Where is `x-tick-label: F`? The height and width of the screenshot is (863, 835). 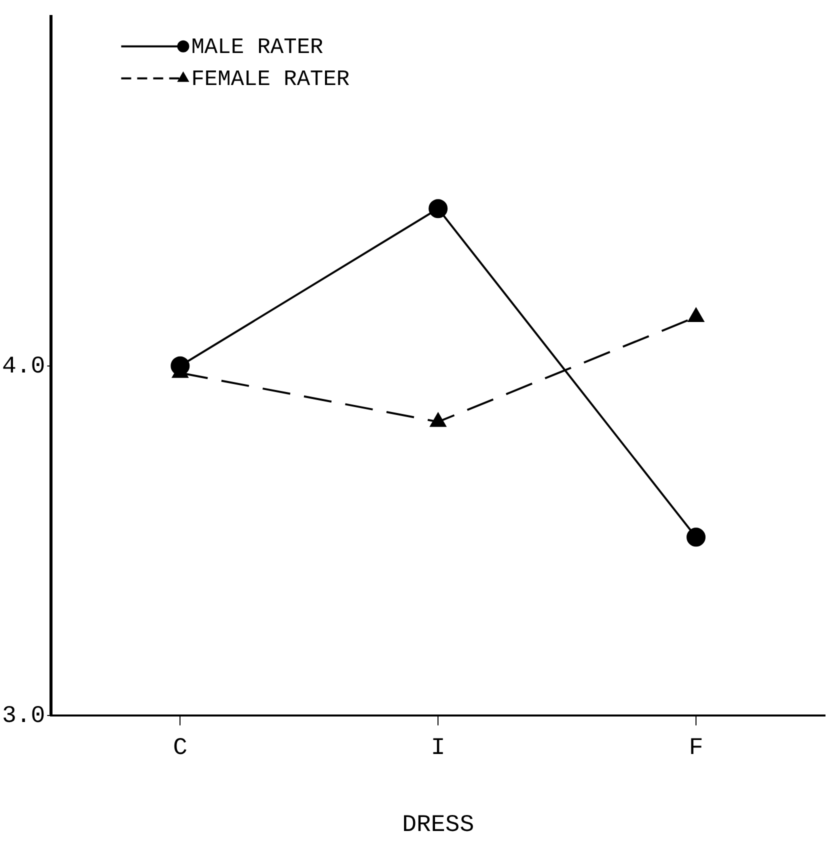
x-tick-label: F is located at coordinates (696, 748).